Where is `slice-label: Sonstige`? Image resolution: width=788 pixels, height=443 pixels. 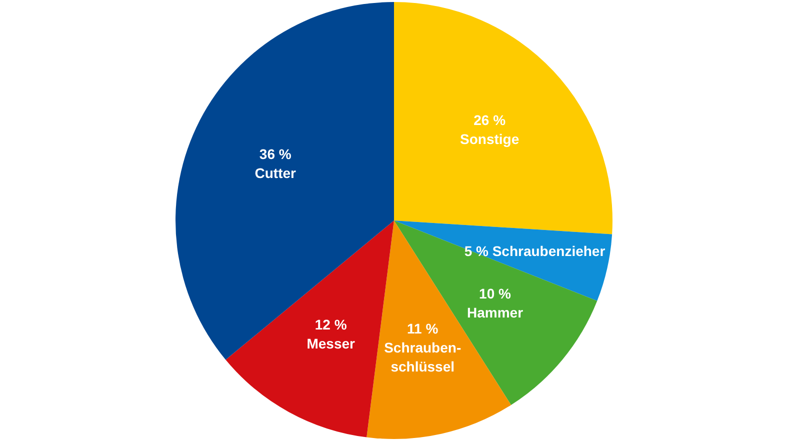
slice-label: Sonstige is located at coordinates (490, 139).